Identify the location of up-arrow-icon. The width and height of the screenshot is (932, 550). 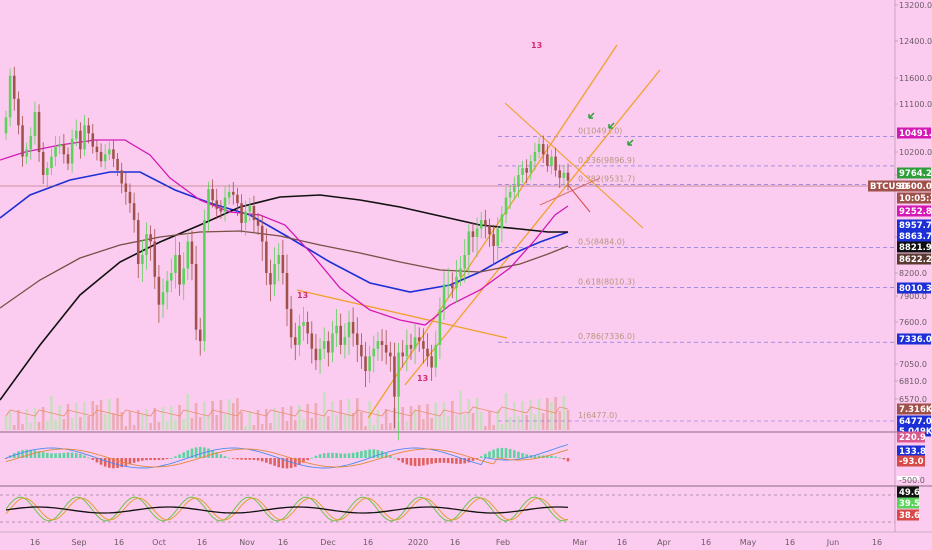
(630, 142).